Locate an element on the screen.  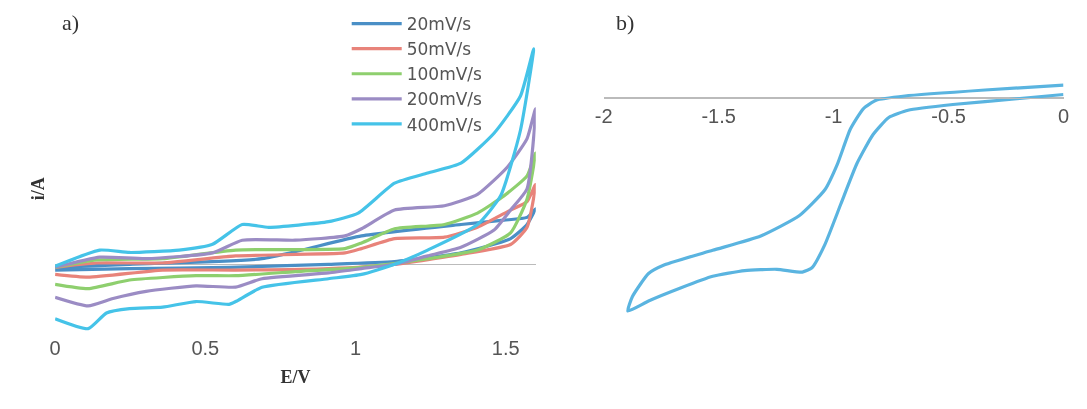
x-tick-label: -0.5 is located at coordinates (948, 115).